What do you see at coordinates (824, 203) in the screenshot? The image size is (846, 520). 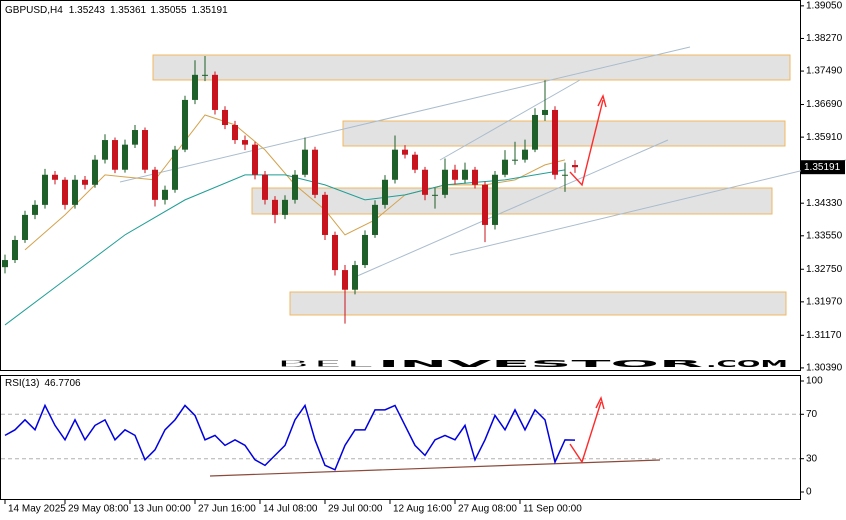 I see `y-tick-label: 1.34330` at bounding box center [824, 203].